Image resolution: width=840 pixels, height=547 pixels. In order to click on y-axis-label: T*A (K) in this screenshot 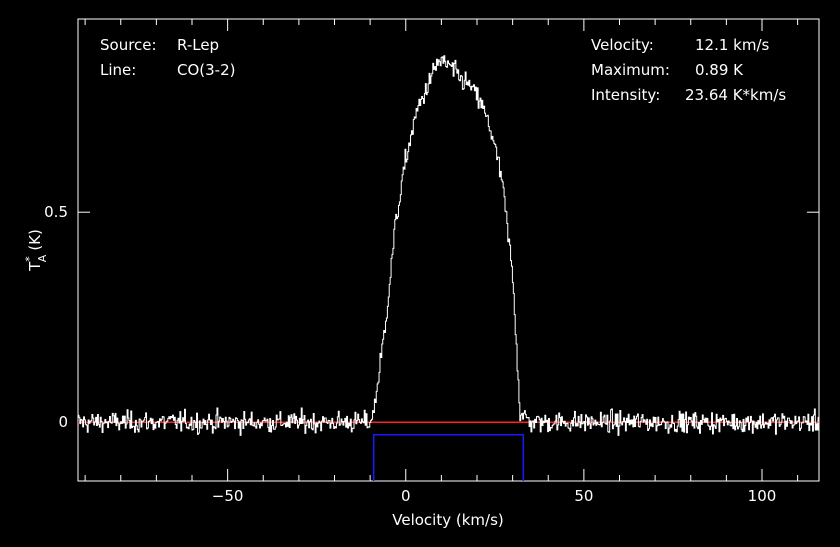, I will do `click(36, 250)`.